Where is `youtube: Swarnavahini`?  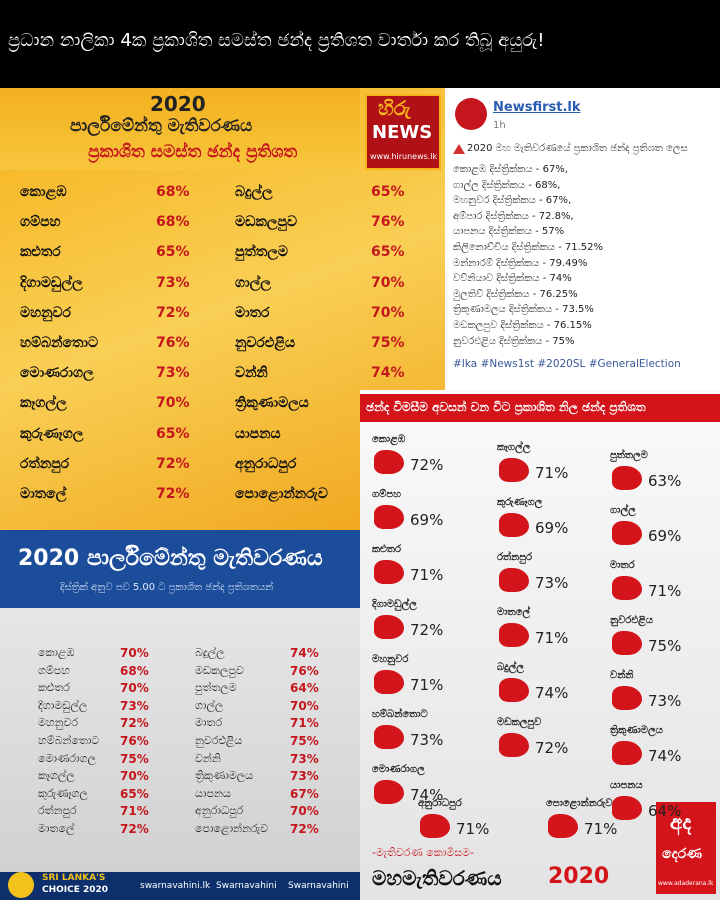
youtube: Swarnavahini is located at coordinates (318, 886).